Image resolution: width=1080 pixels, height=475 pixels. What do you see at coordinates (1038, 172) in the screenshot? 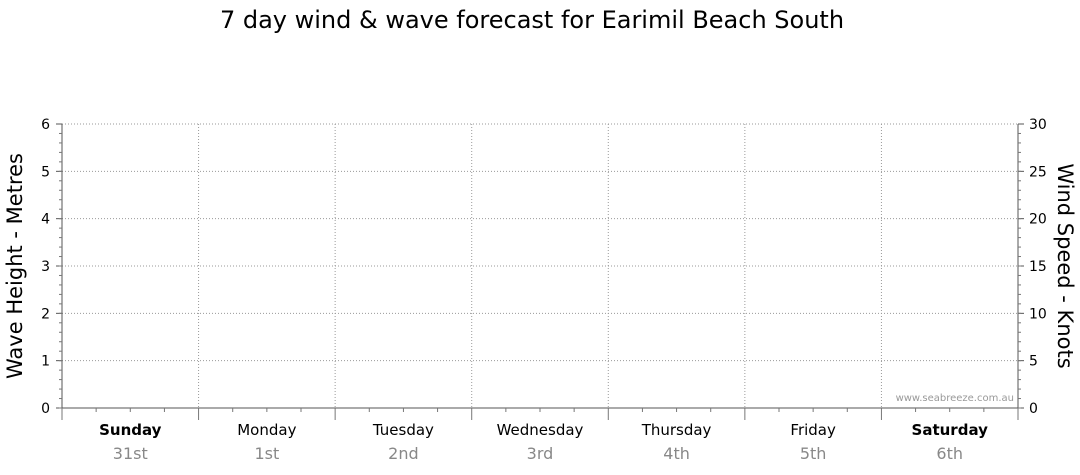
I see `right-tick-label: 25` at bounding box center [1038, 172].